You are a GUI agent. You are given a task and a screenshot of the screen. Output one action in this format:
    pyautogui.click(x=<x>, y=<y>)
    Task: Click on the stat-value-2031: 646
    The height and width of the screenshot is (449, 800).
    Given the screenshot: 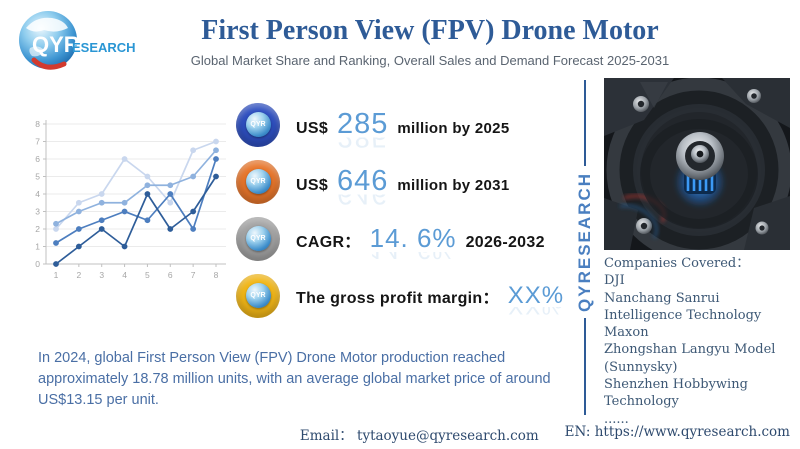 What is the action you would take?
    pyautogui.click(x=363, y=181)
    